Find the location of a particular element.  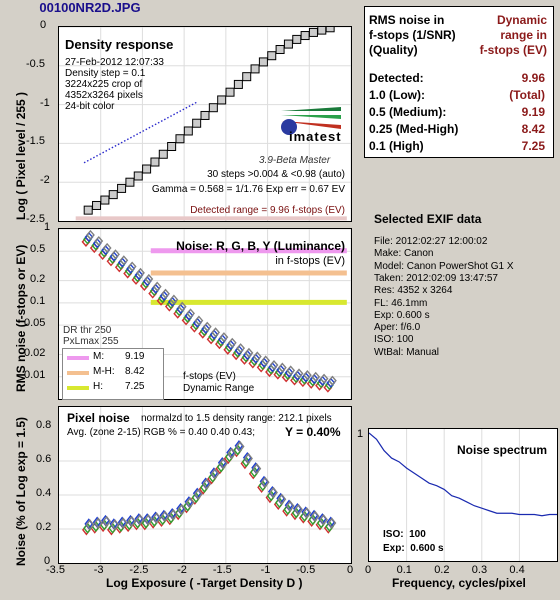

exif-line: FL: 46.1mm is located at coordinates (401, 303).